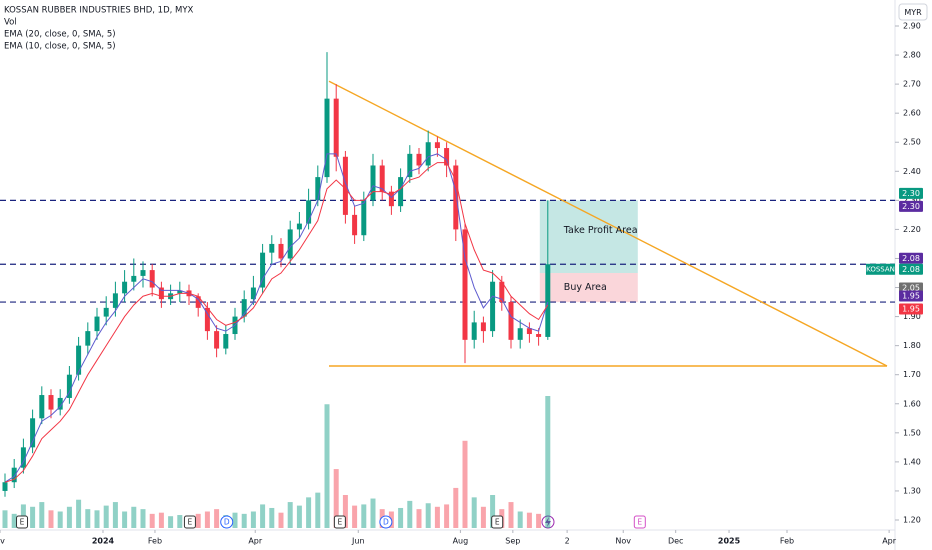  What do you see at coordinates (911, 193) in the screenshot?
I see `price-badge-label: 2.30` at bounding box center [911, 193].